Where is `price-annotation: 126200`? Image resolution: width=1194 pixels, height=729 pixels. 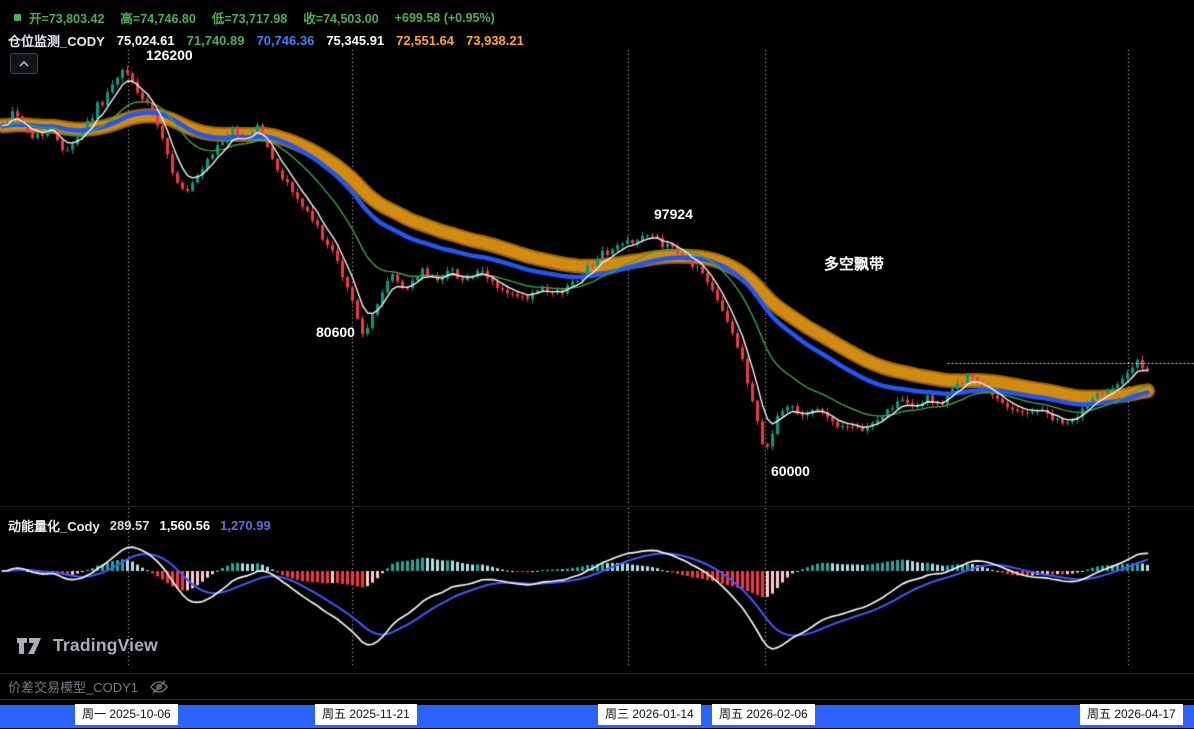
price-annotation: 126200 is located at coordinates (169, 55).